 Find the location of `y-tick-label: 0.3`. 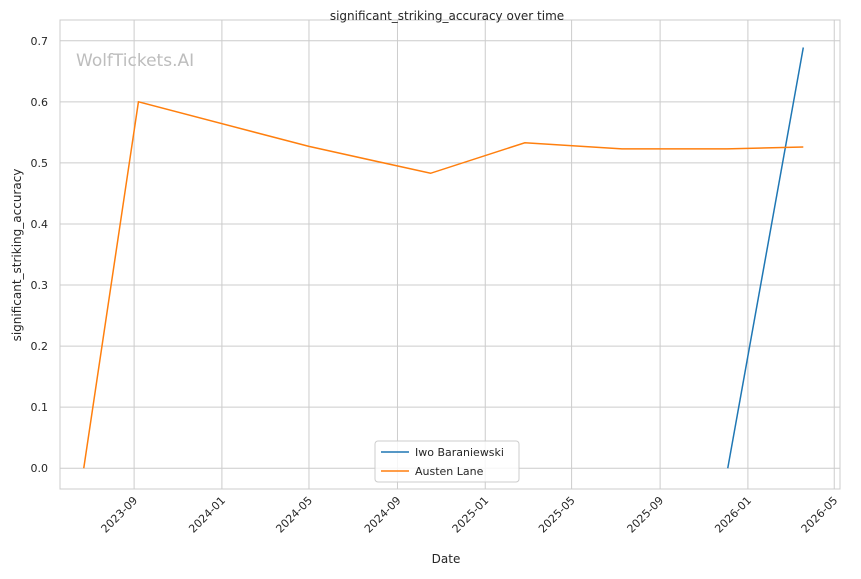

y-tick-label: 0.3 is located at coordinates (40, 285).